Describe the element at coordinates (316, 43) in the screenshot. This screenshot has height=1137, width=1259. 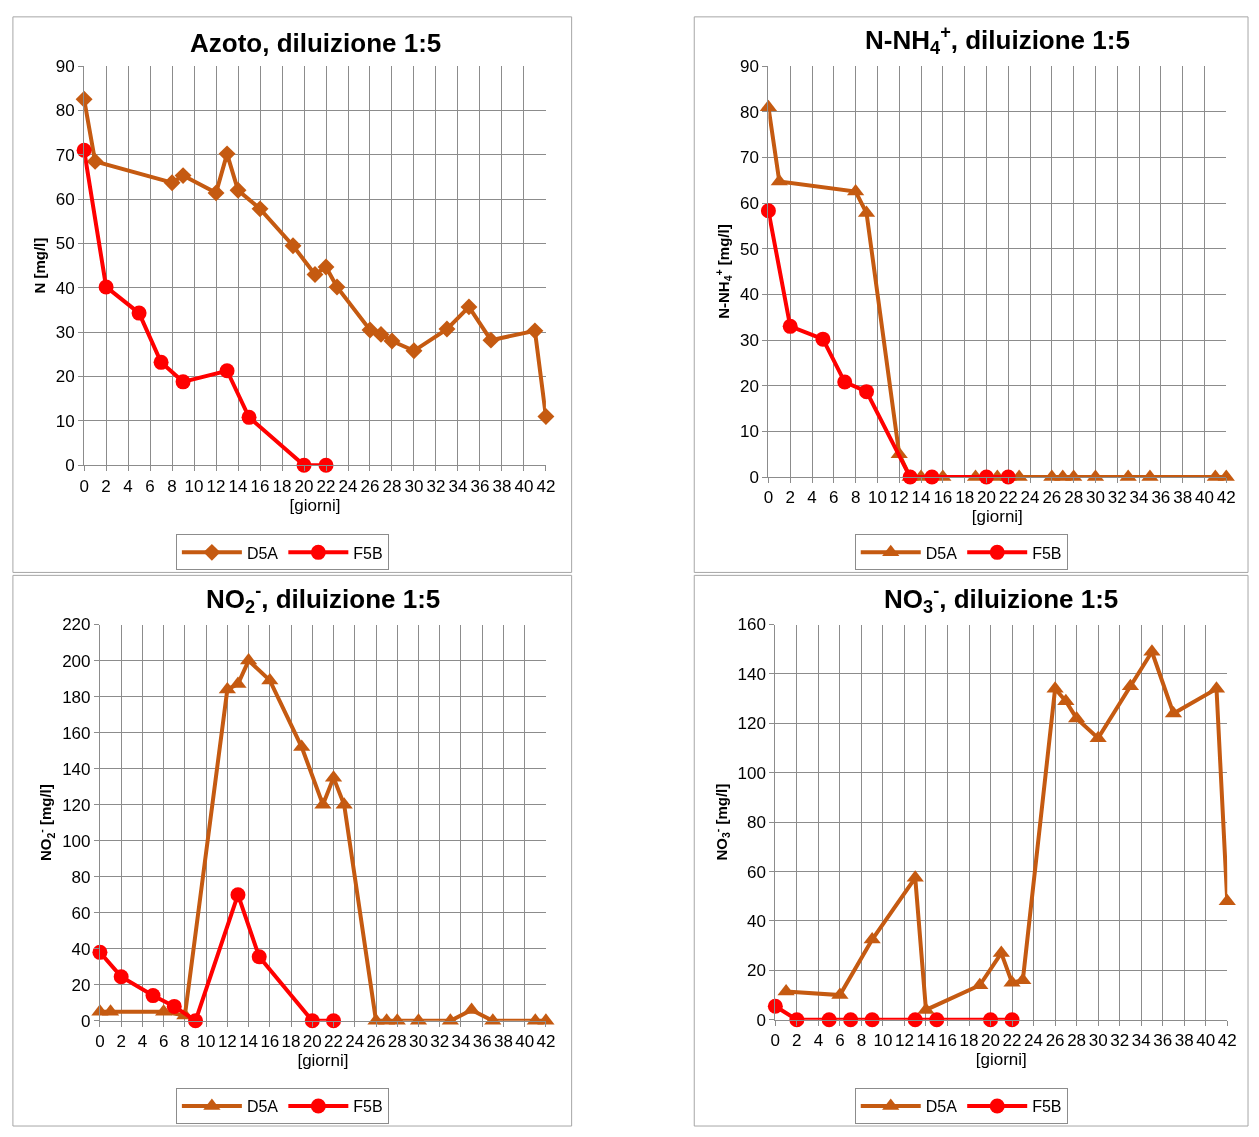
I see `chart-title: Azoto, diluizione 1:5` at that location.